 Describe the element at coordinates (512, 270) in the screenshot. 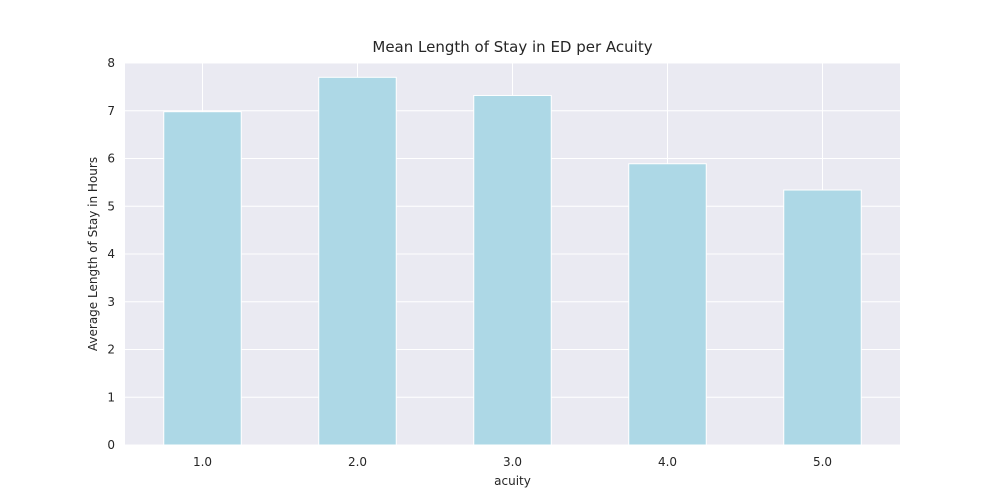

I see `bar-3.0` at that location.